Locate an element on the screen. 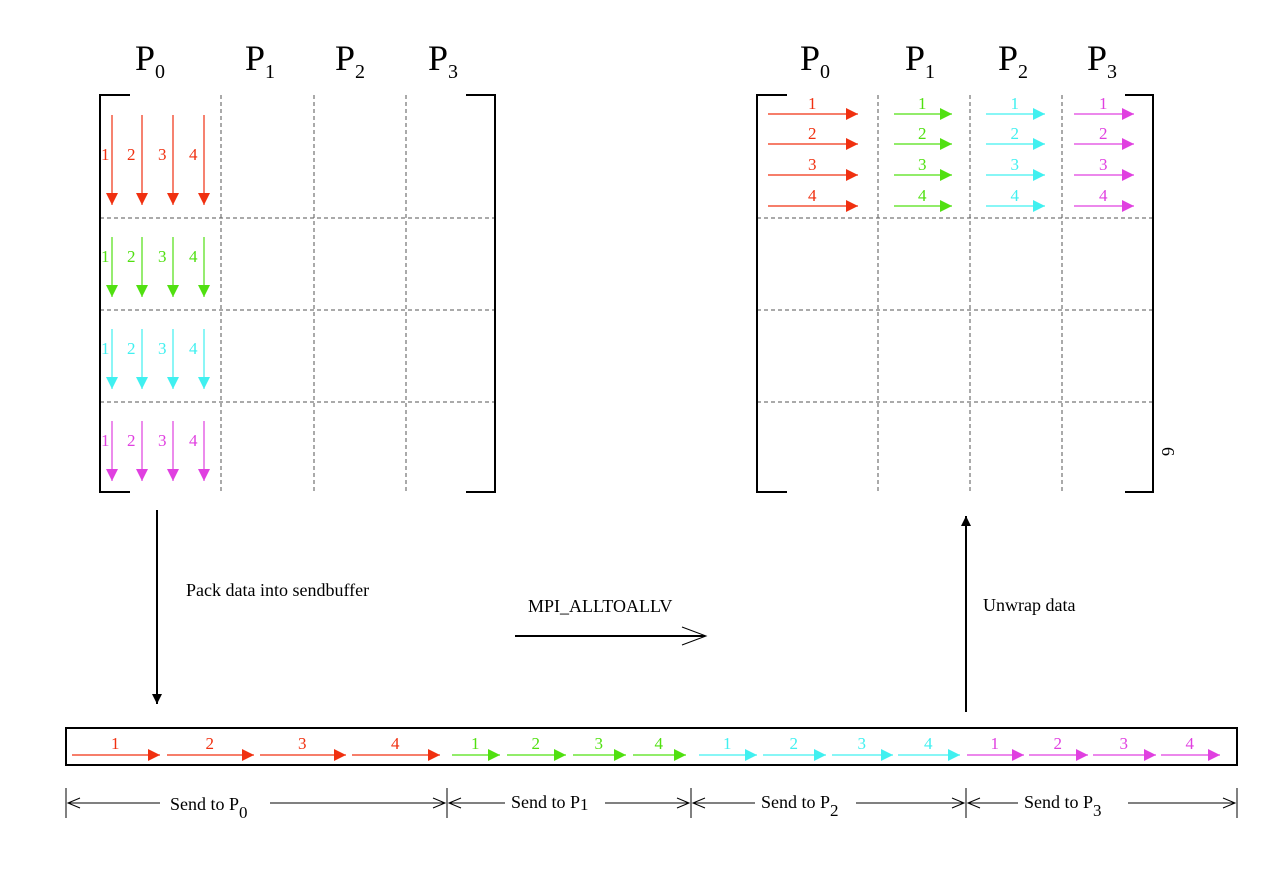 The height and width of the screenshot is (879, 1279). left-arrow-label-b3-2: 2 is located at coordinates (131, 348).